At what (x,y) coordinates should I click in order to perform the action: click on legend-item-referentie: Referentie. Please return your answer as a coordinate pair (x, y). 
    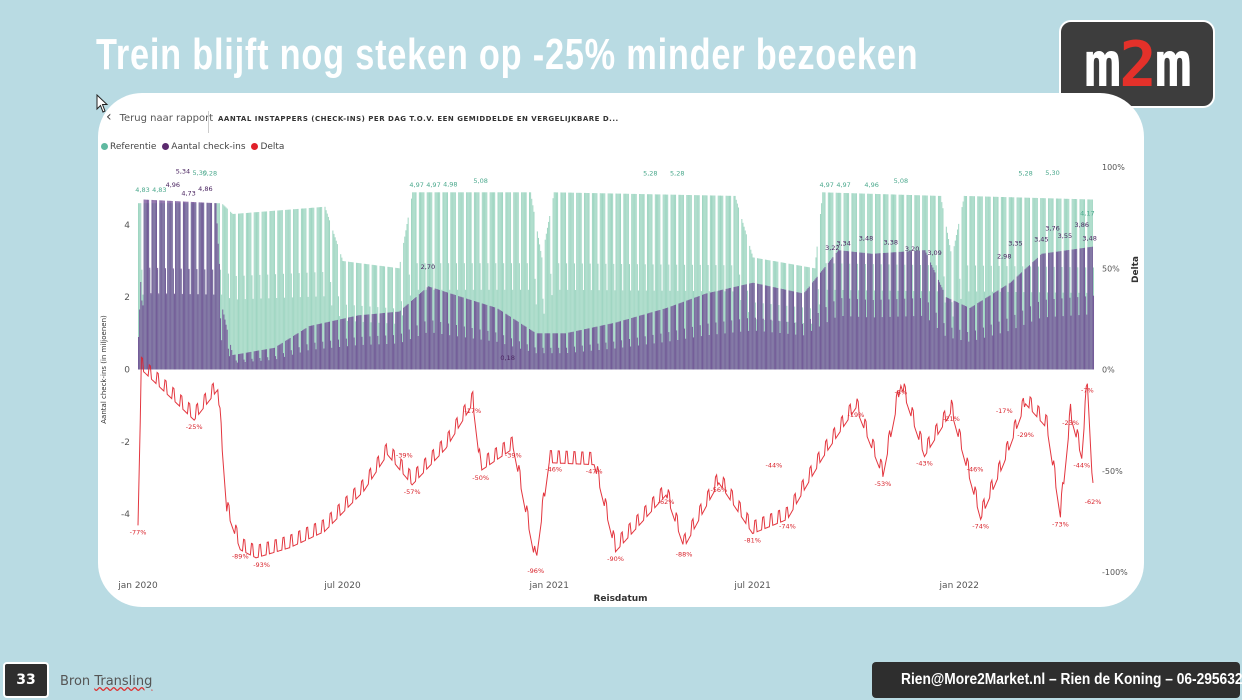
    Looking at the image, I should click on (128, 147).